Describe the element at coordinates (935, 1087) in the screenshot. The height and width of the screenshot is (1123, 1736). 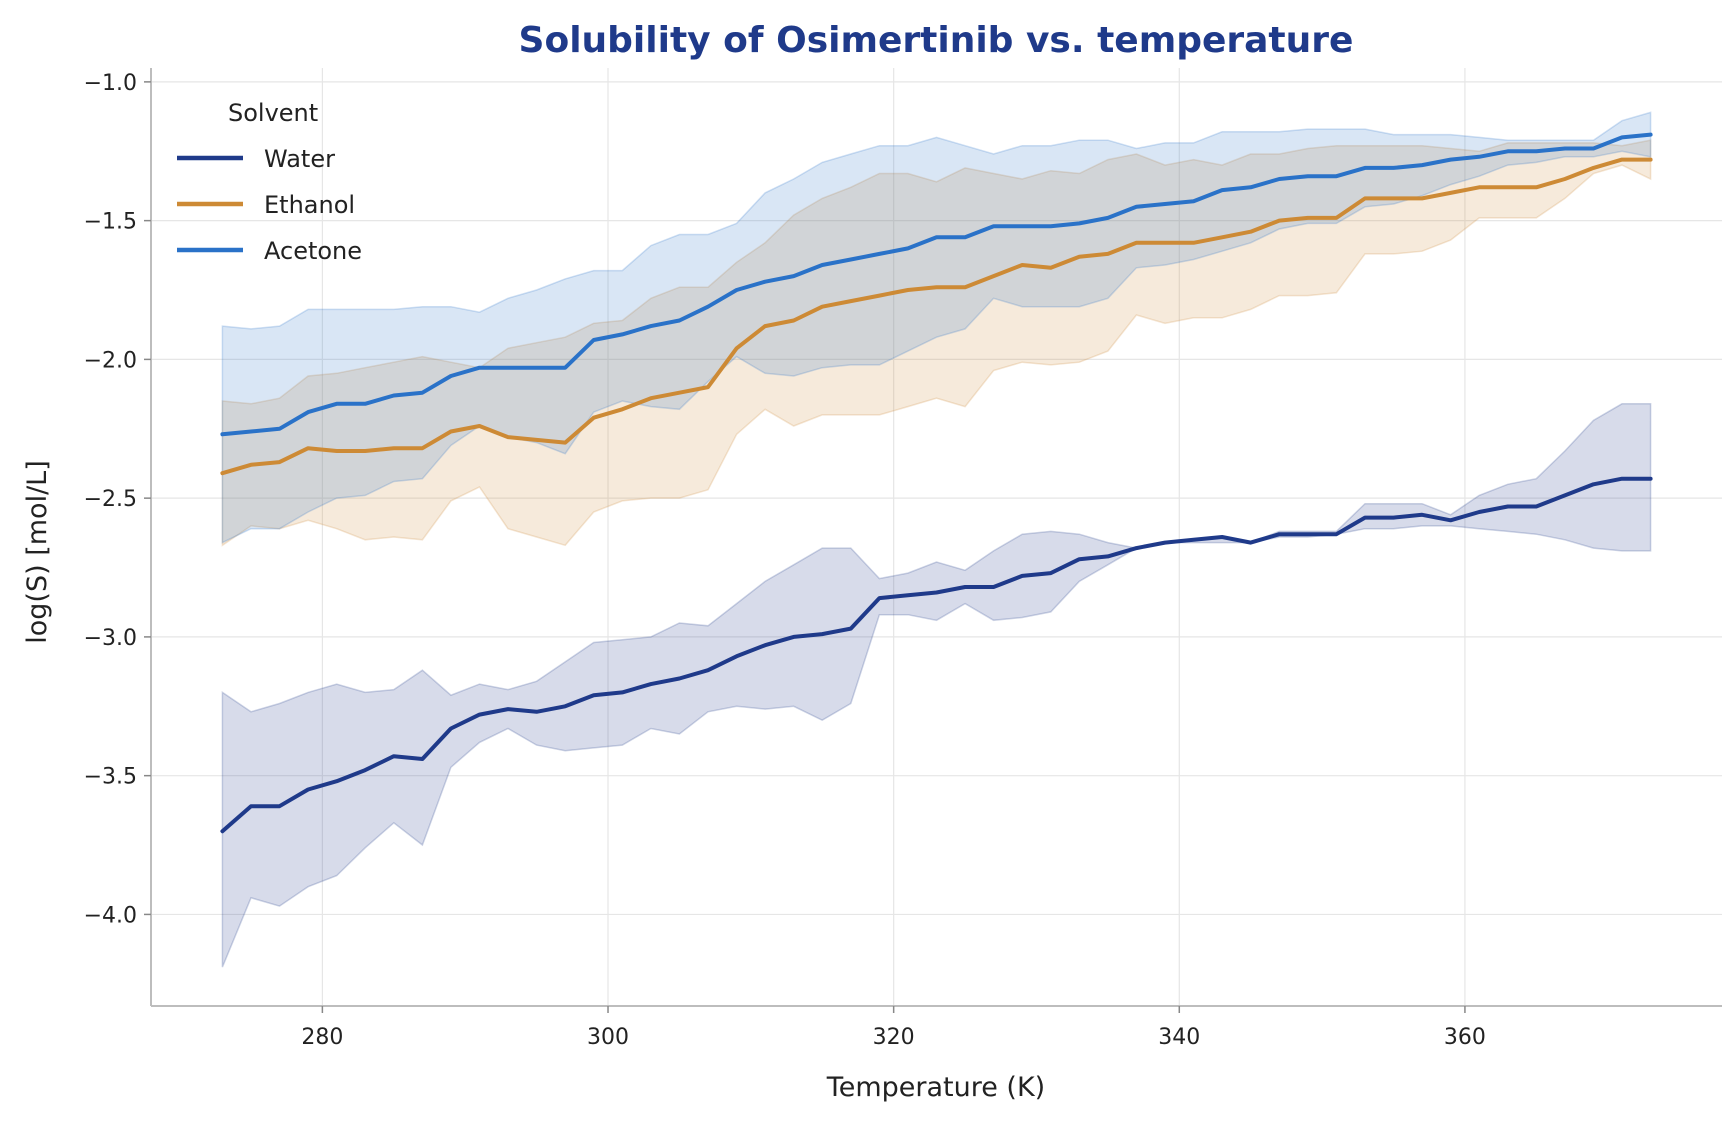
I see `x-axis-label: Temperature (K)` at that location.